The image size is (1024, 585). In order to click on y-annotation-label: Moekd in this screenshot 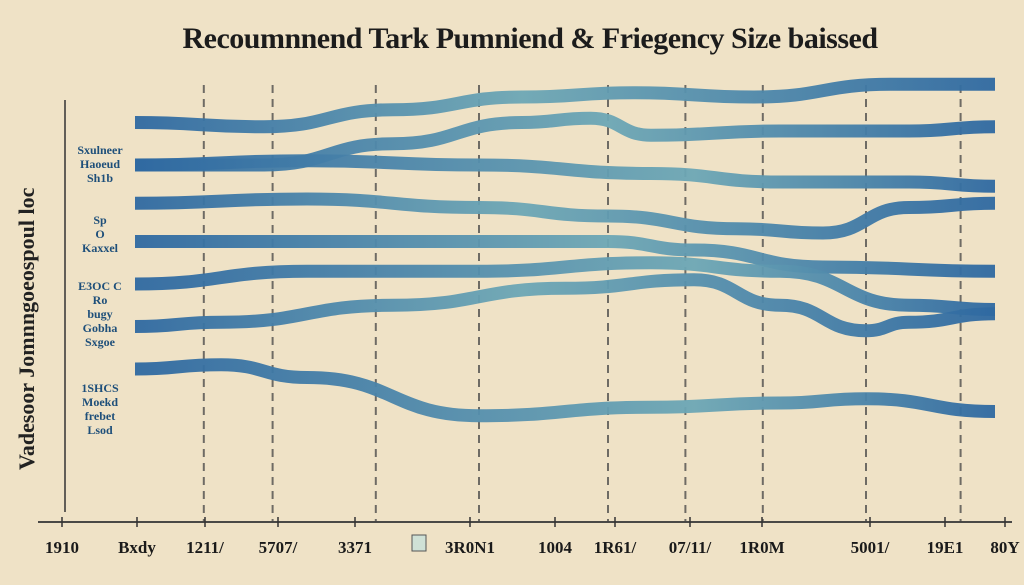, I will do `click(100, 402)`.